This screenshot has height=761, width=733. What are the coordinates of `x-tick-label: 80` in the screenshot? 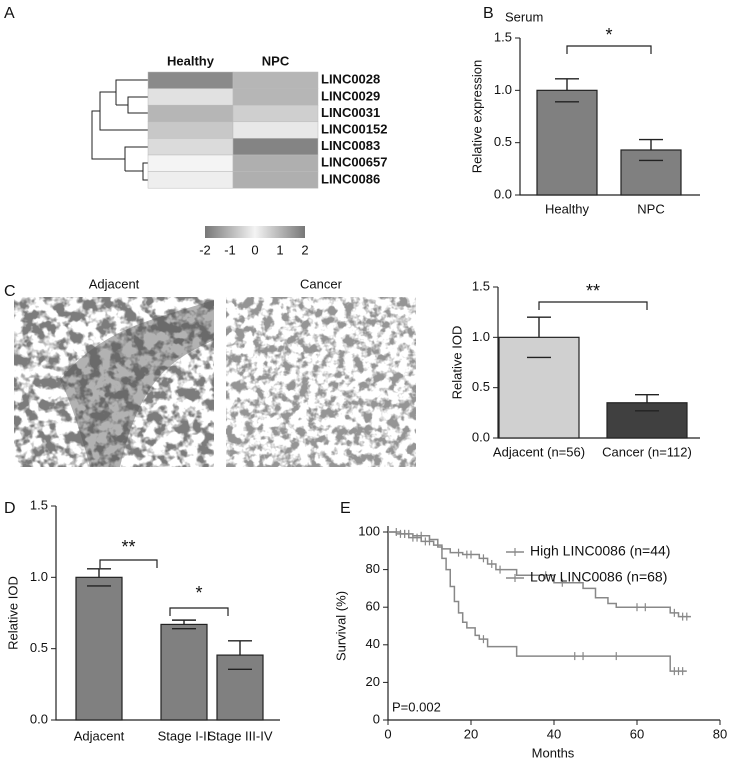 It's located at (720, 733).